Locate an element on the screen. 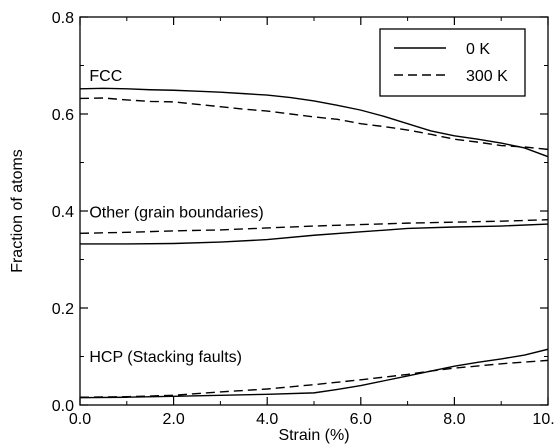 This screenshot has height=447, width=555. y-axis-title: Fraction of atoms is located at coordinates (17, 211).